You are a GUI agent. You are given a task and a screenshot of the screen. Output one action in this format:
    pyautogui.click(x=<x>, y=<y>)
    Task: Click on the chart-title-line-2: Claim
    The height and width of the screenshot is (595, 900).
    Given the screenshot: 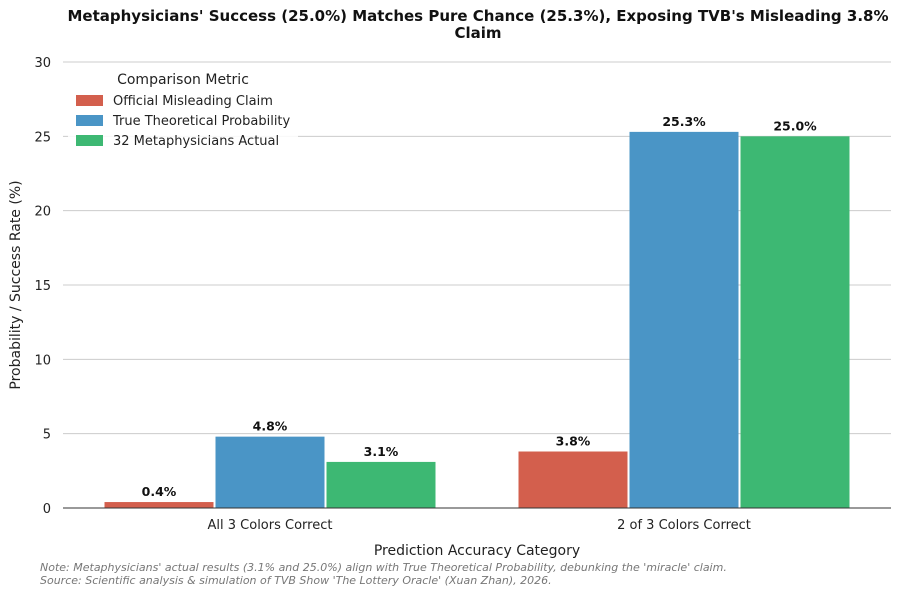 What is the action you would take?
    pyautogui.click(x=477, y=33)
    